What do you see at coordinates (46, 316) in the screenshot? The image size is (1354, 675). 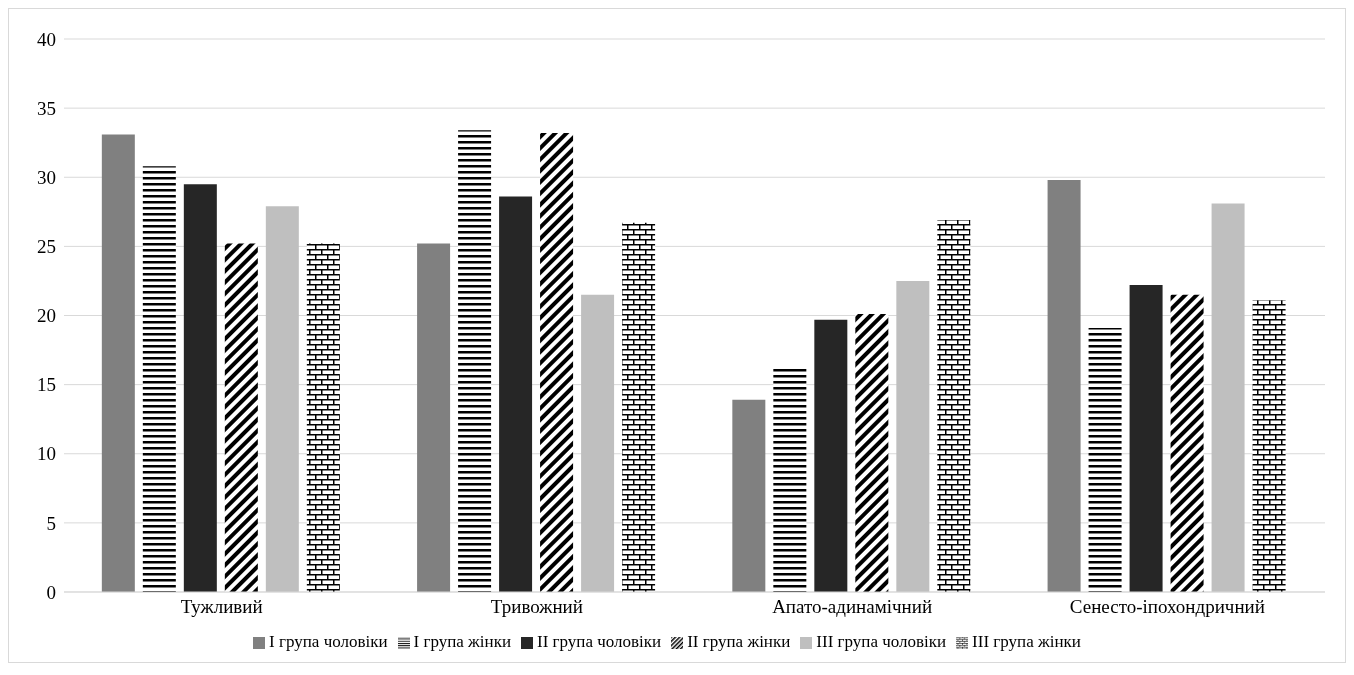 I see `y-tick-label: 20` at bounding box center [46, 316].